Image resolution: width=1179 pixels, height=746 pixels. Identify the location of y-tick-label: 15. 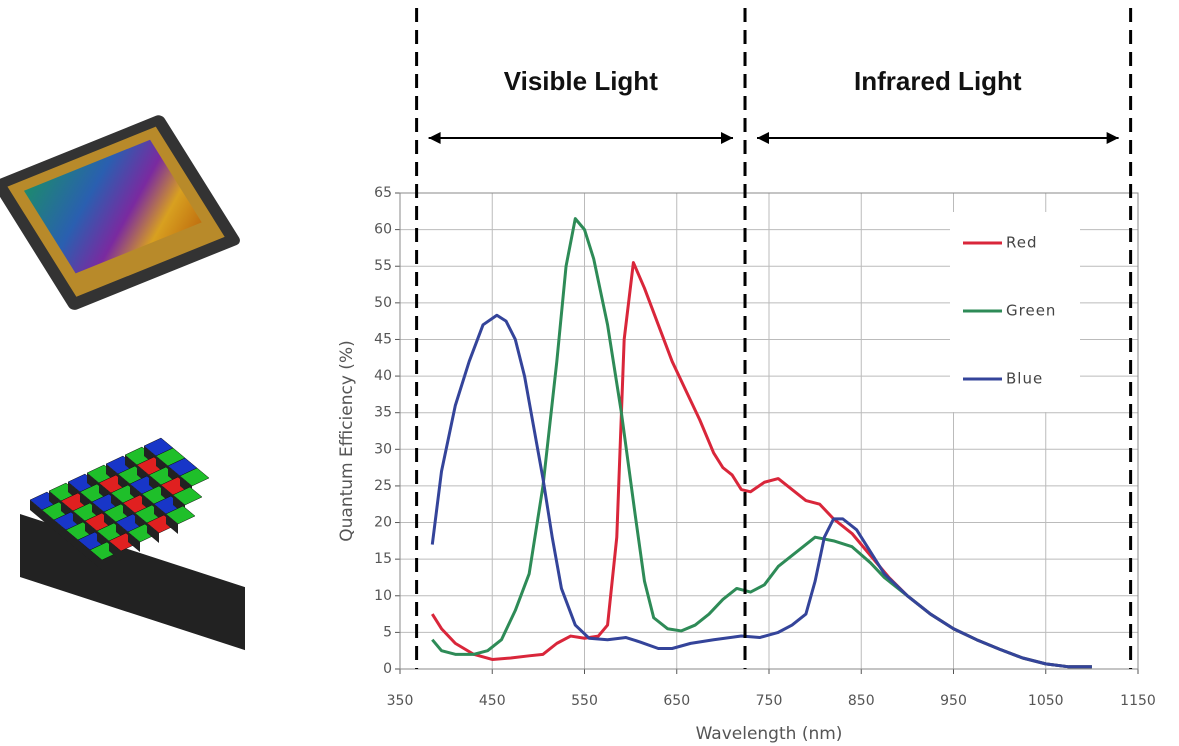
(383, 559).